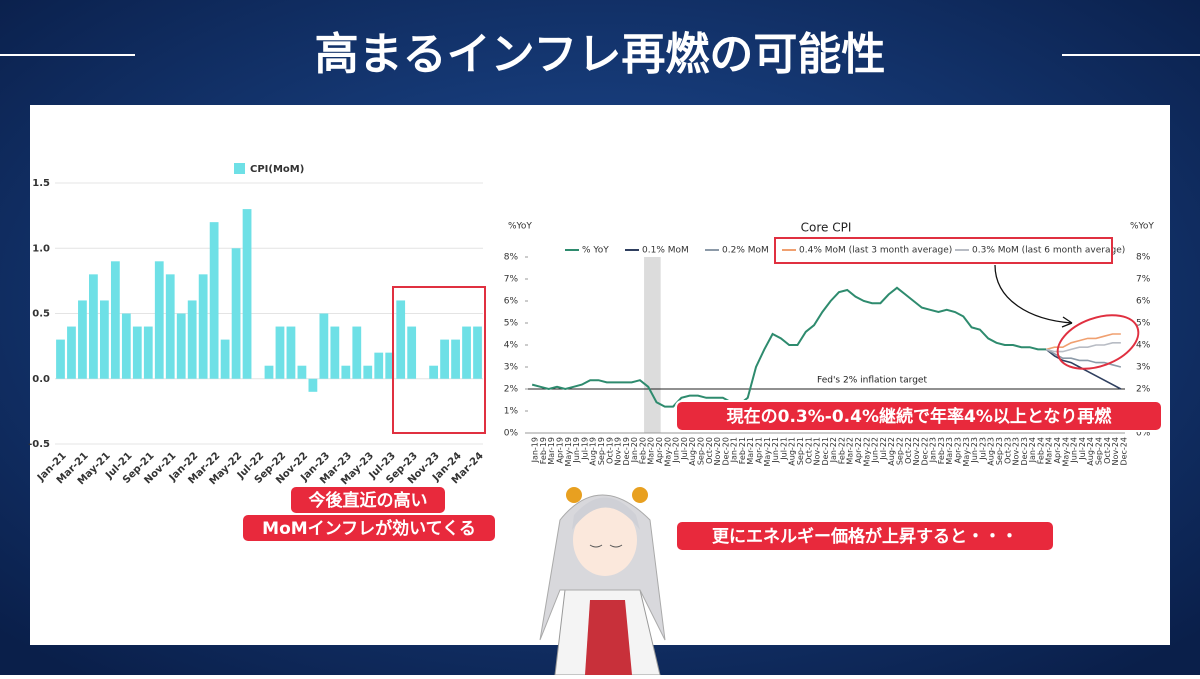 This screenshot has height=679, width=1200. Describe the element at coordinates (551, 451) in the screenshot. I see `x-tick-label: Mar-19` at that location.